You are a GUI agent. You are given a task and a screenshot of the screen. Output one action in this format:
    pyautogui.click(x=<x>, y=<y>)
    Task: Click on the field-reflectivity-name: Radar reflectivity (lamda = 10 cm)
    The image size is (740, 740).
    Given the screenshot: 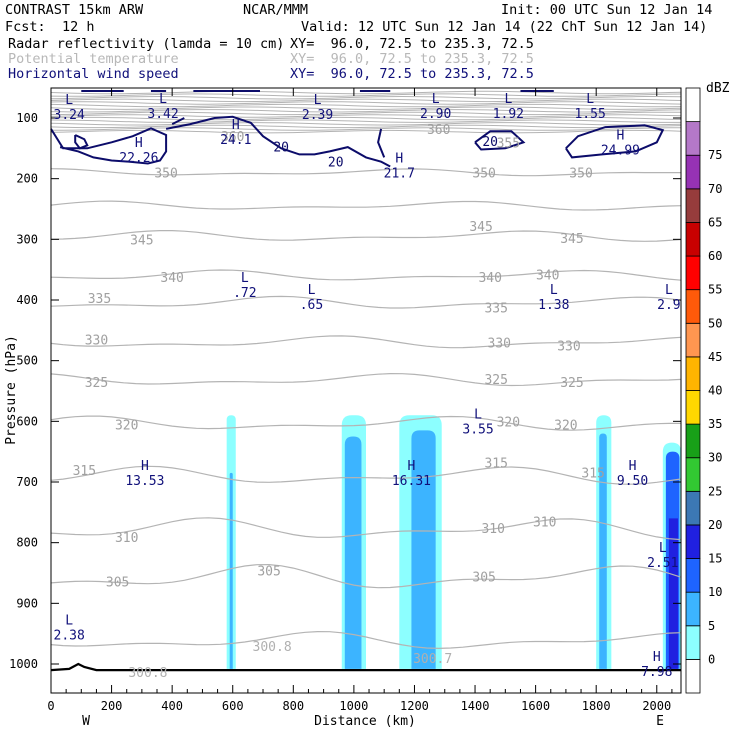 What is the action you would take?
    pyautogui.click(x=146, y=44)
    